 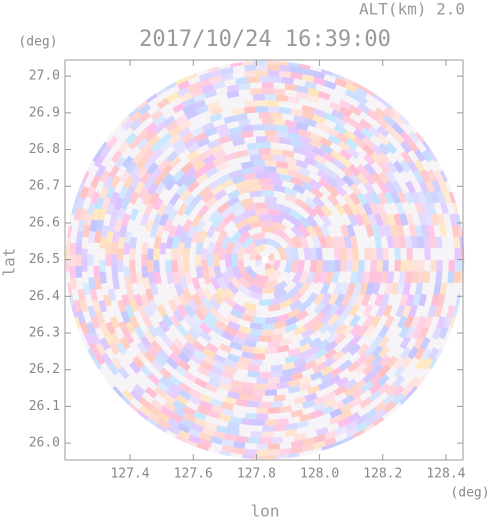 What do you see at coordinates (44, 112) in the screenshot?
I see `y-tick-label: 26.9` at bounding box center [44, 112].